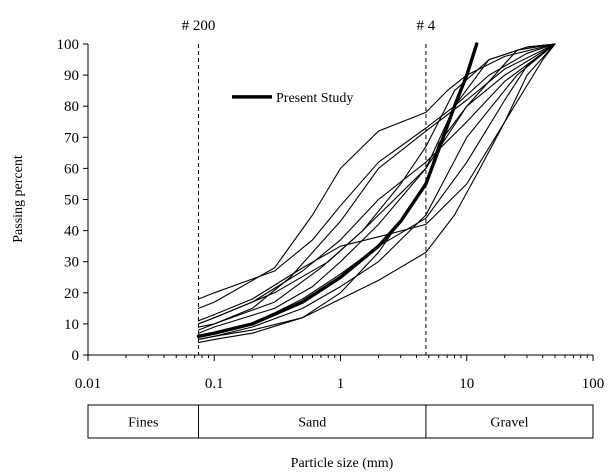 The width and height of the screenshot is (610, 473). What do you see at coordinates (71, 169) in the screenshot?
I see `y-tick-label: 60` at bounding box center [71, 169].